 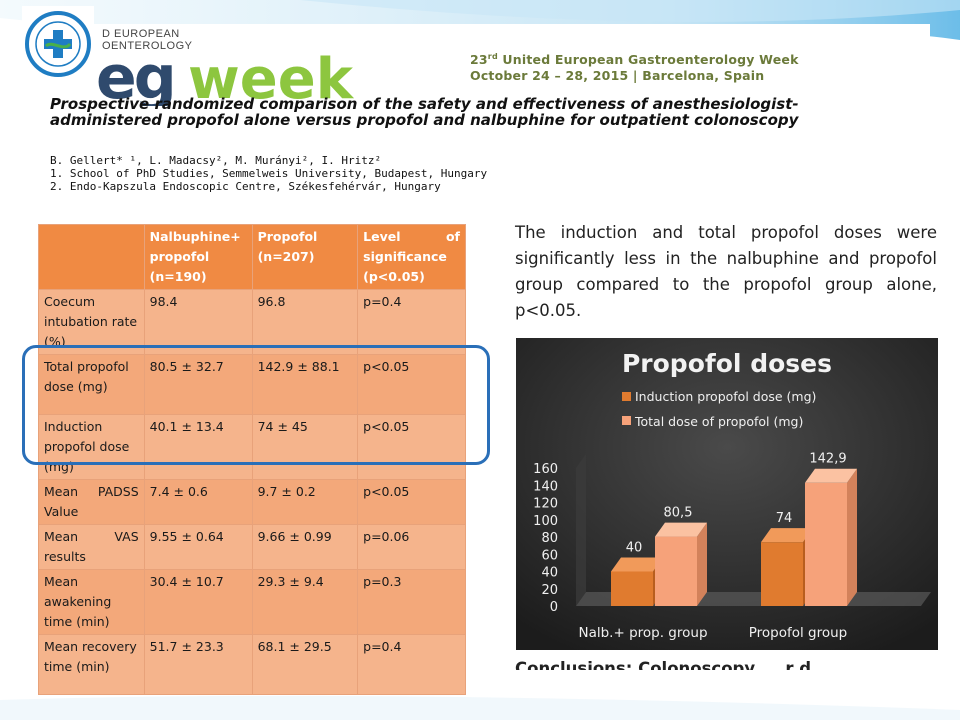 I want to click on legend-swatch-induction, so click(x=626, y=396).